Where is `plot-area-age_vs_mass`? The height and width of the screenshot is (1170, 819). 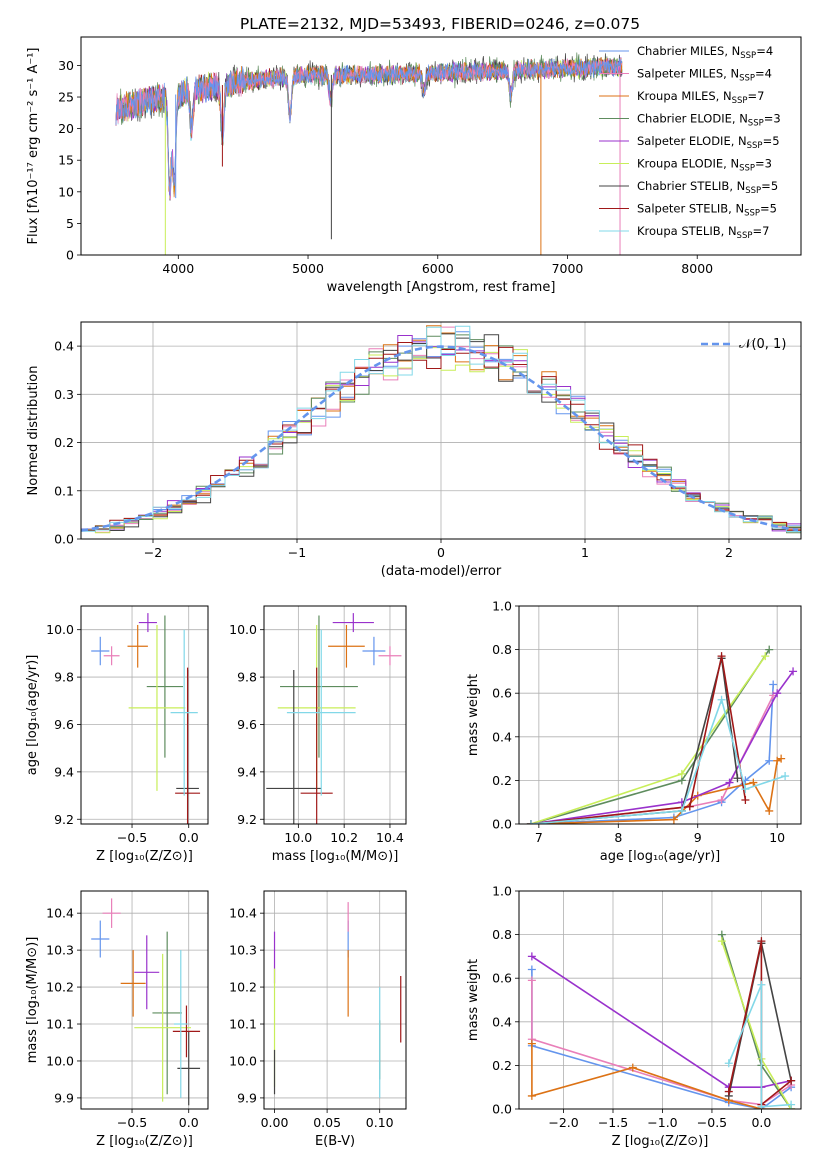 plot-area-age_vs_mass is located at coordinates (335, 715).